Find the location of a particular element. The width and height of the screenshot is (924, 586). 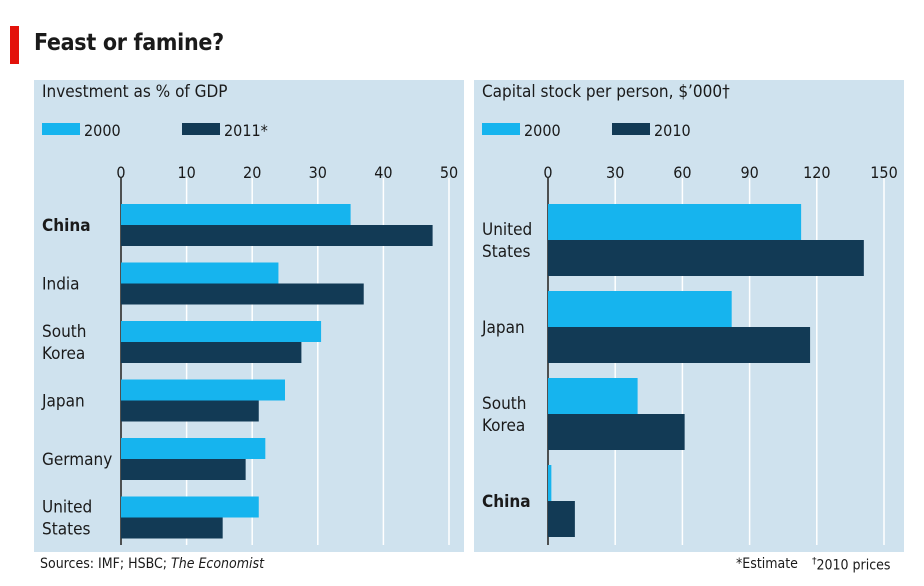

tick-label-90: 90 is located at coordinates (749, 172).